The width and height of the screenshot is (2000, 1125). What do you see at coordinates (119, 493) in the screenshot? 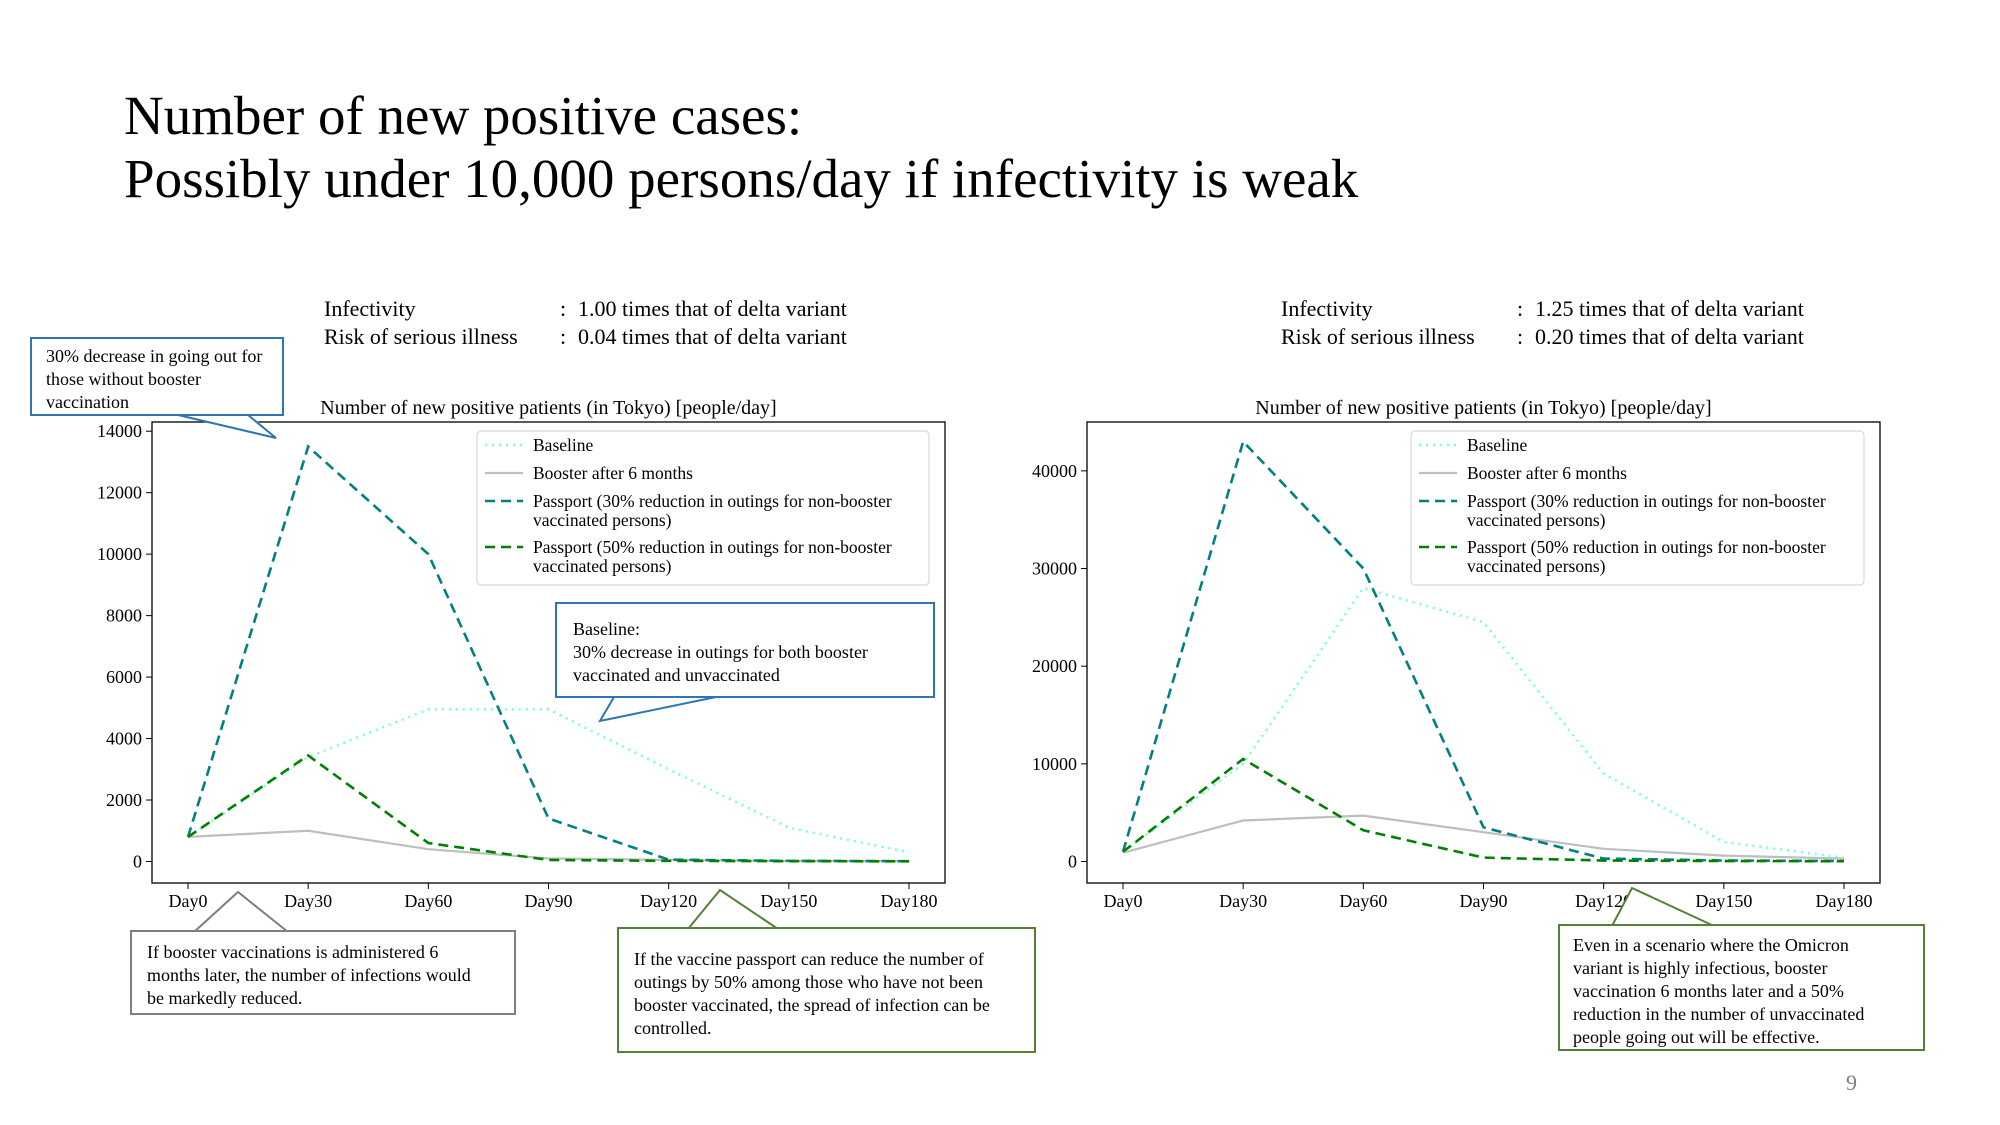
I see `y-tick-label: 12000` at bounding box center [119, 493].